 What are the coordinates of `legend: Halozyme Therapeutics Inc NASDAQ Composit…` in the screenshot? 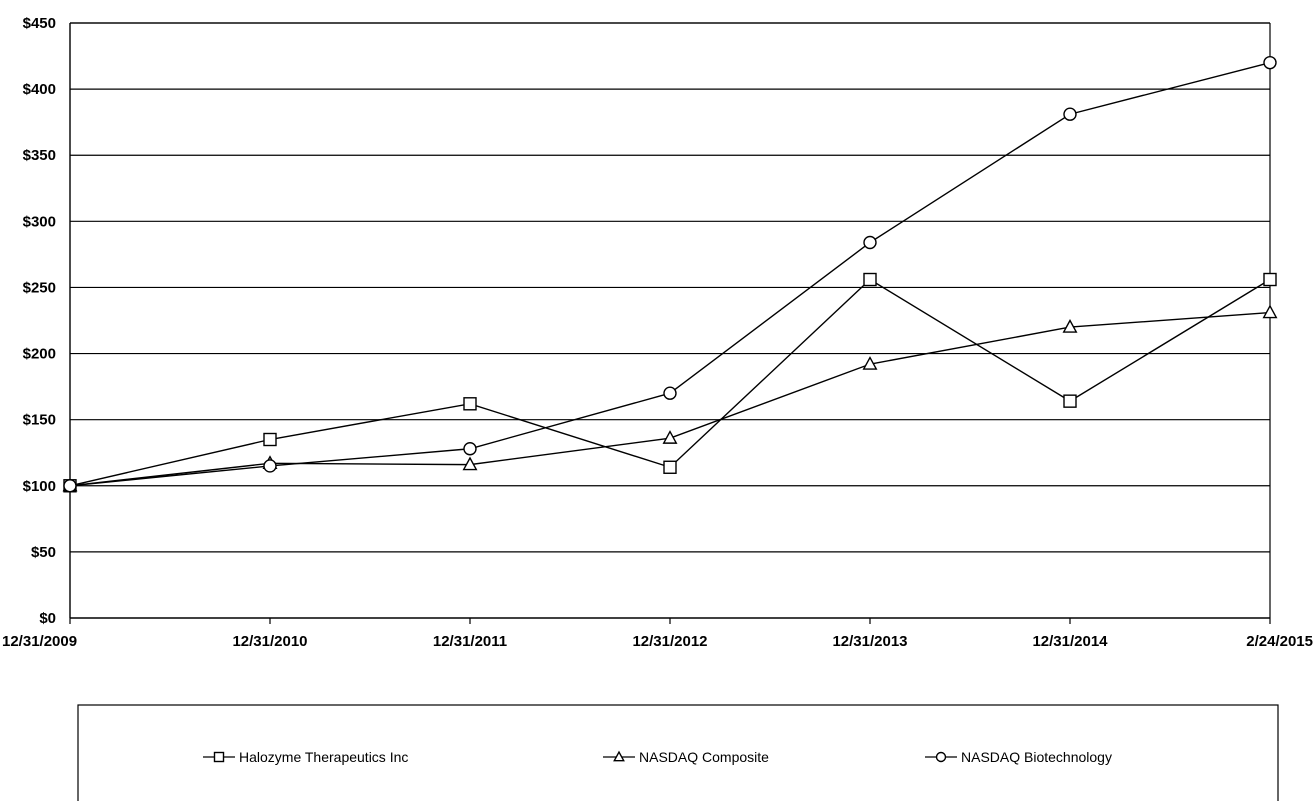 It's located at (678, 752).